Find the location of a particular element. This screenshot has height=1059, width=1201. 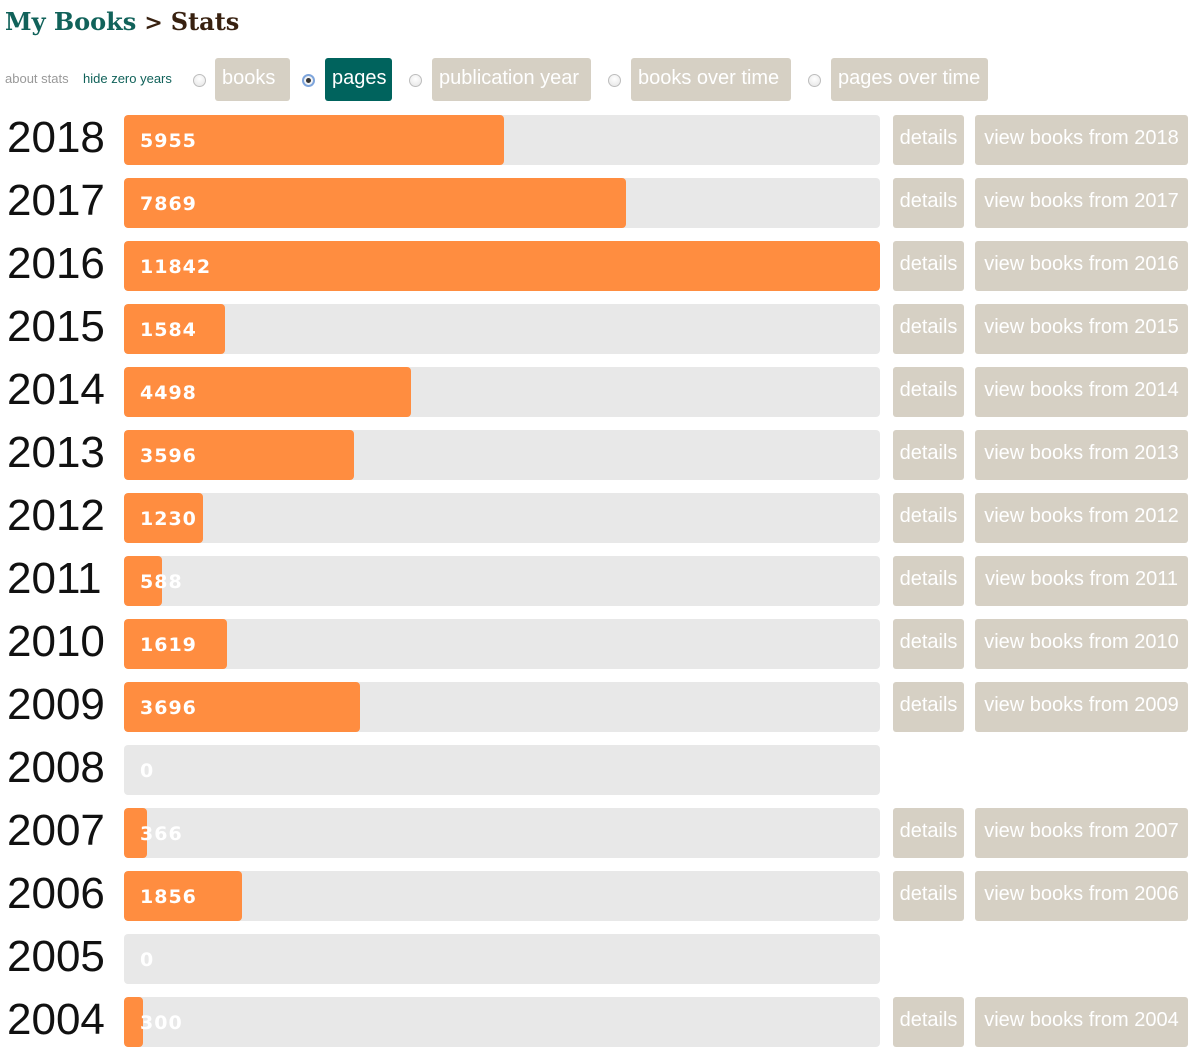

view-books-year: 2006 is located at coordinates (1156, 894).